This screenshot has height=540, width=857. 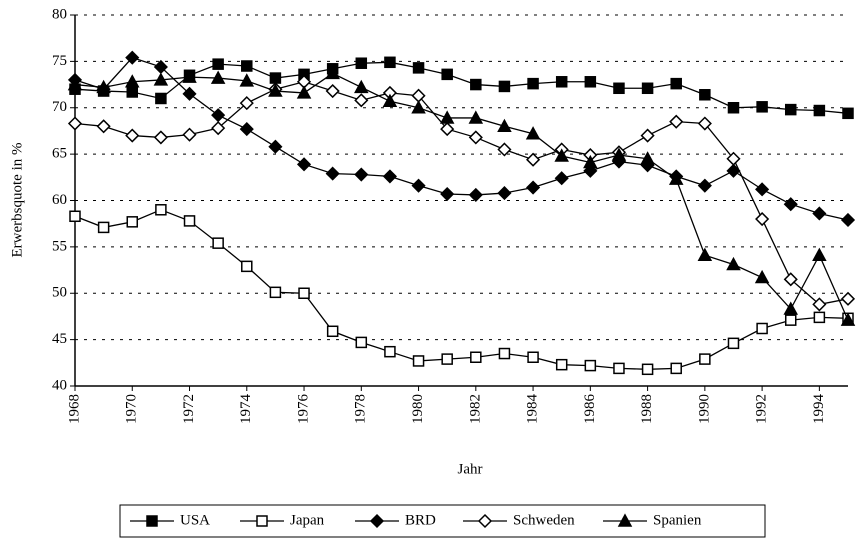 I want to click on y-tick-label: 65, so click(x=59, y=154).